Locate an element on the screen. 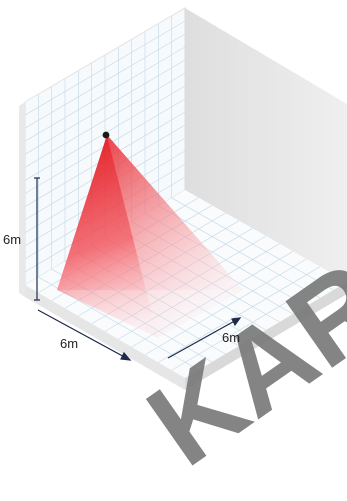 This screenshot has width=347, height=501. floor-front-edge-left is located at coordinates (105, 337).